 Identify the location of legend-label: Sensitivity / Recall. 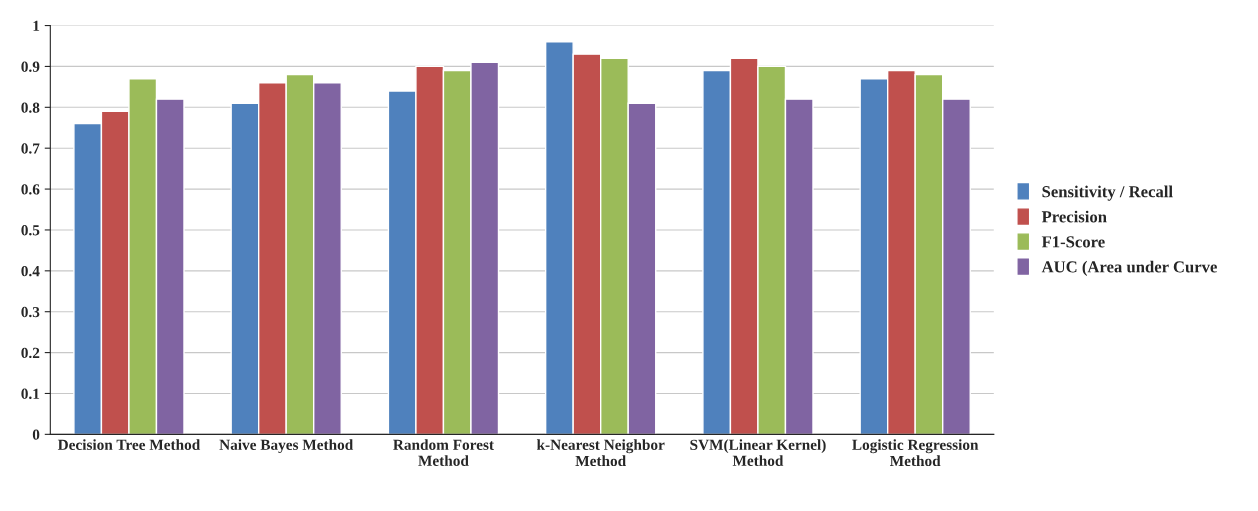
(1107, 193).